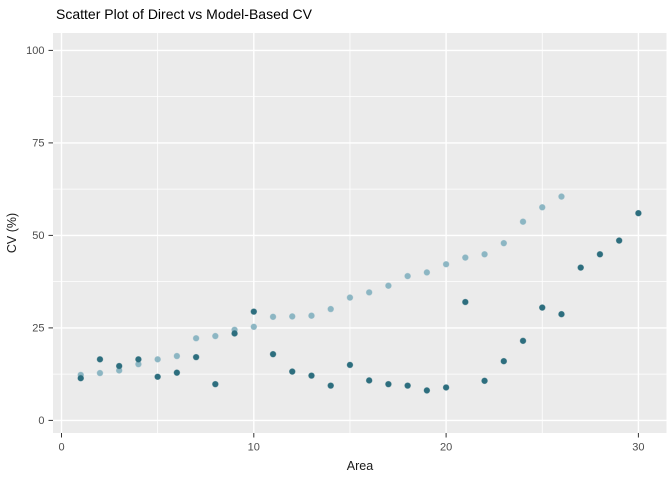  I want to click on y-axis-title: CV (%), so click(12, 233).